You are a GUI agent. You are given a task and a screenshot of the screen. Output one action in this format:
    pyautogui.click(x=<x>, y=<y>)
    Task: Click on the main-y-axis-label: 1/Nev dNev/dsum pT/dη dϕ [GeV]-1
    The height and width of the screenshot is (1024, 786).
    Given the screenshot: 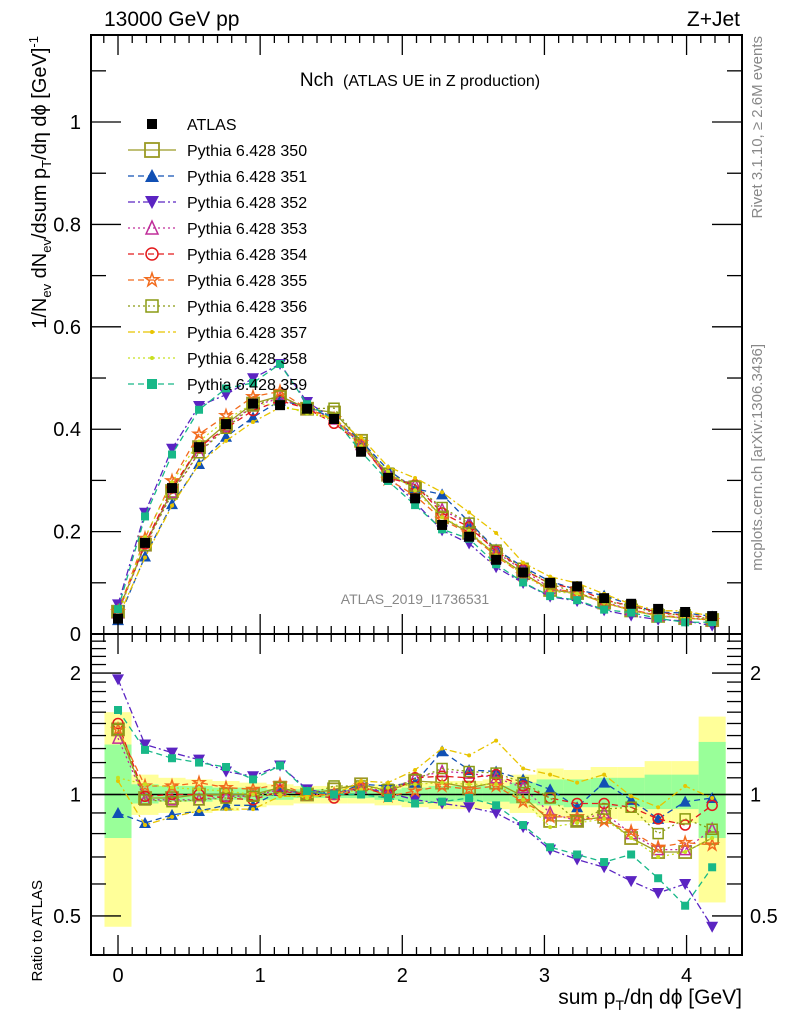 What is the action you would take?
    pyautogui.click(x=40, y=182)
    